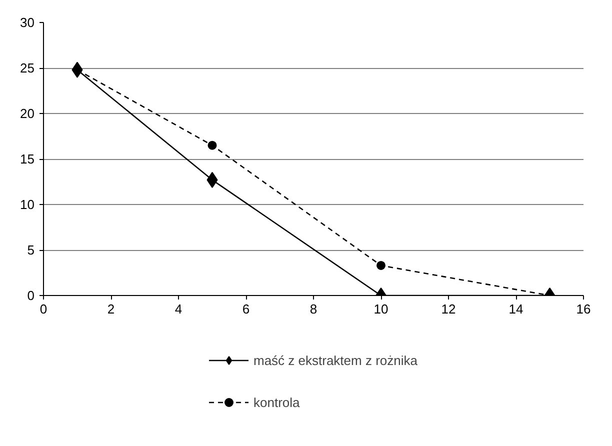 This screenshot has width=612, height=446. Describe the element at coordinates (44, 309) in the screenshot. I see `x-tick-label: 0` at that location.